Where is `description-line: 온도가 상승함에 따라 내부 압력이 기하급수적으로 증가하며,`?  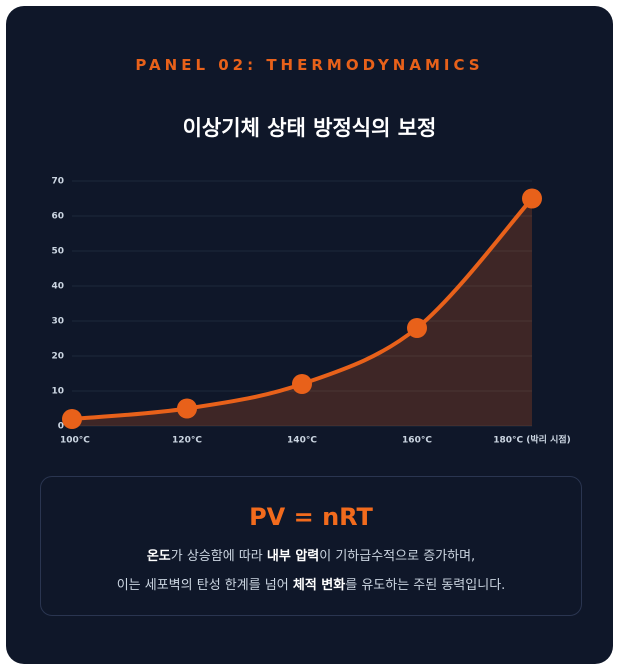 description-line: 온도가 상승함에 따라 내부 압력이 기하급수적으로 증가하며, is located at coordinates (311, 554).